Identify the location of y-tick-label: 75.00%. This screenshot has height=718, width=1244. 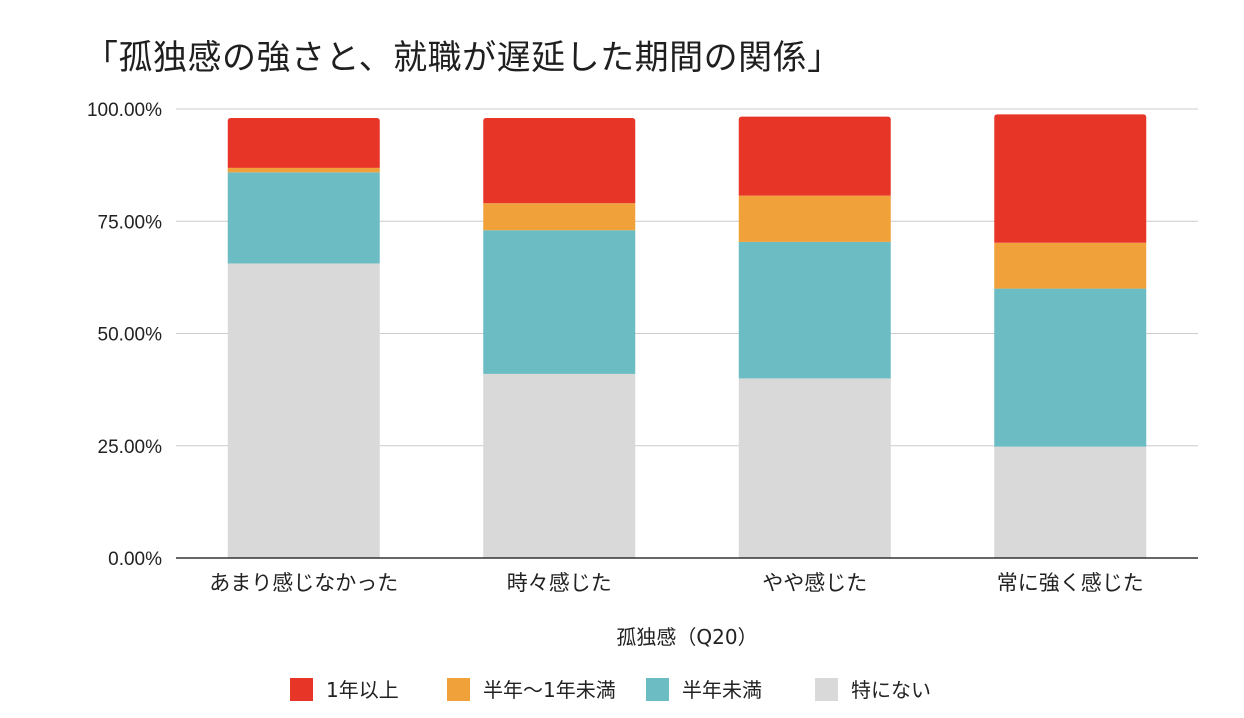
(130, 222).